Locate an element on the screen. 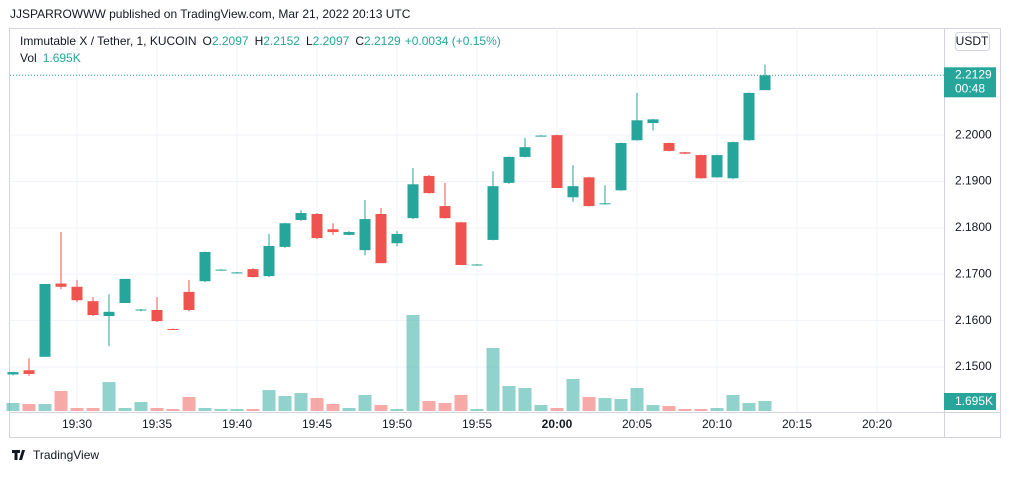  countdown: 00:48 is located at coordinates (970, 88).